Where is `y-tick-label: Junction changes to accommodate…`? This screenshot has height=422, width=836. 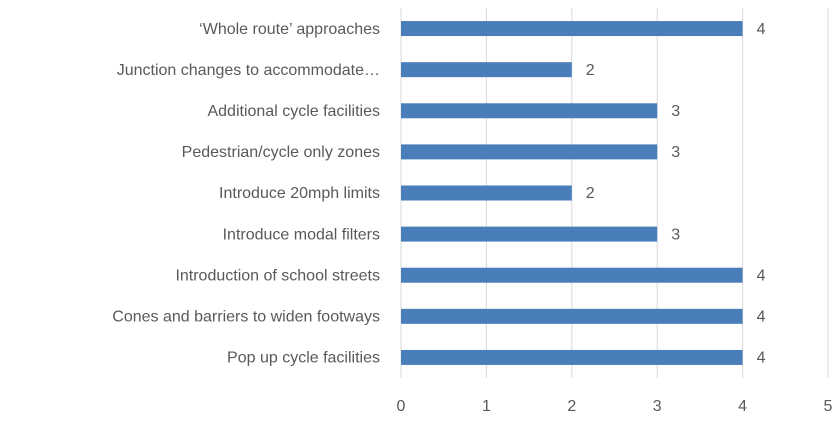 y-tick-label: Junction changes to accommodate… is located at coordinates (248, 70).